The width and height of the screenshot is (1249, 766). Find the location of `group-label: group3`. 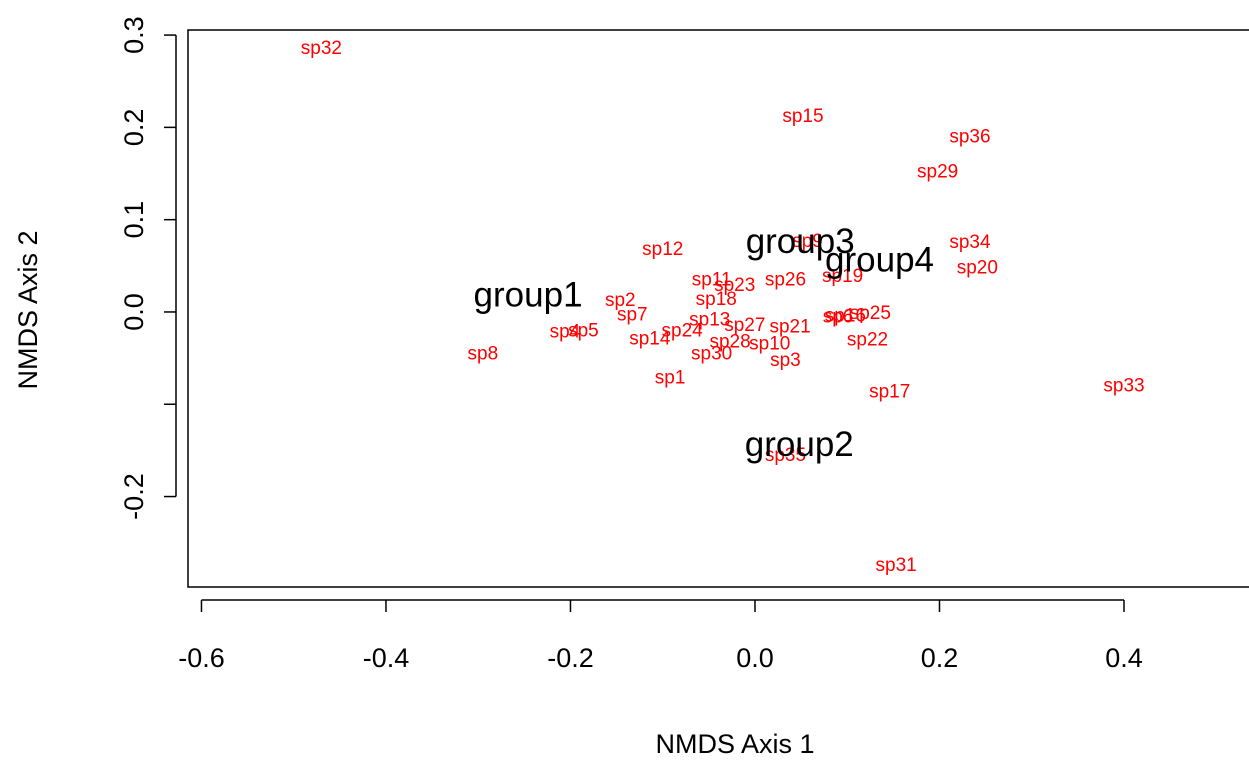

group-label: group3 is located at coordinates (800, 241).